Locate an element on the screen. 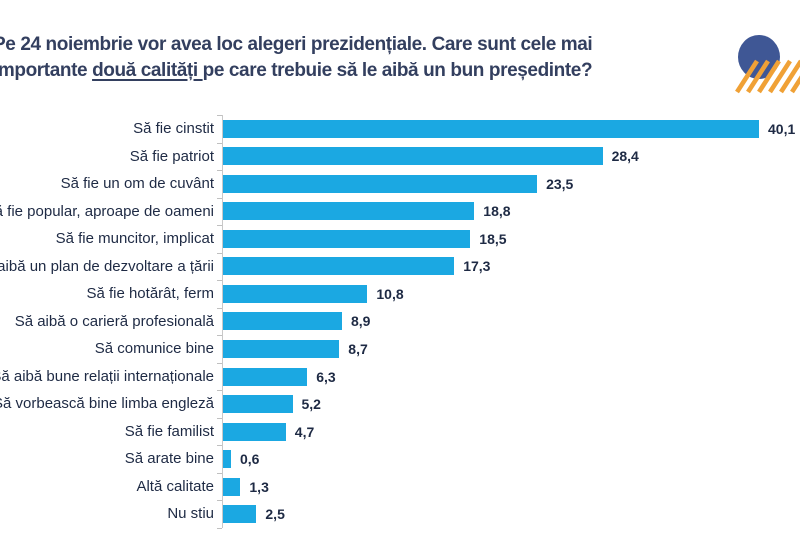  bar-row: Să comunice bine 8,7 is located at coordinates (400, 349).